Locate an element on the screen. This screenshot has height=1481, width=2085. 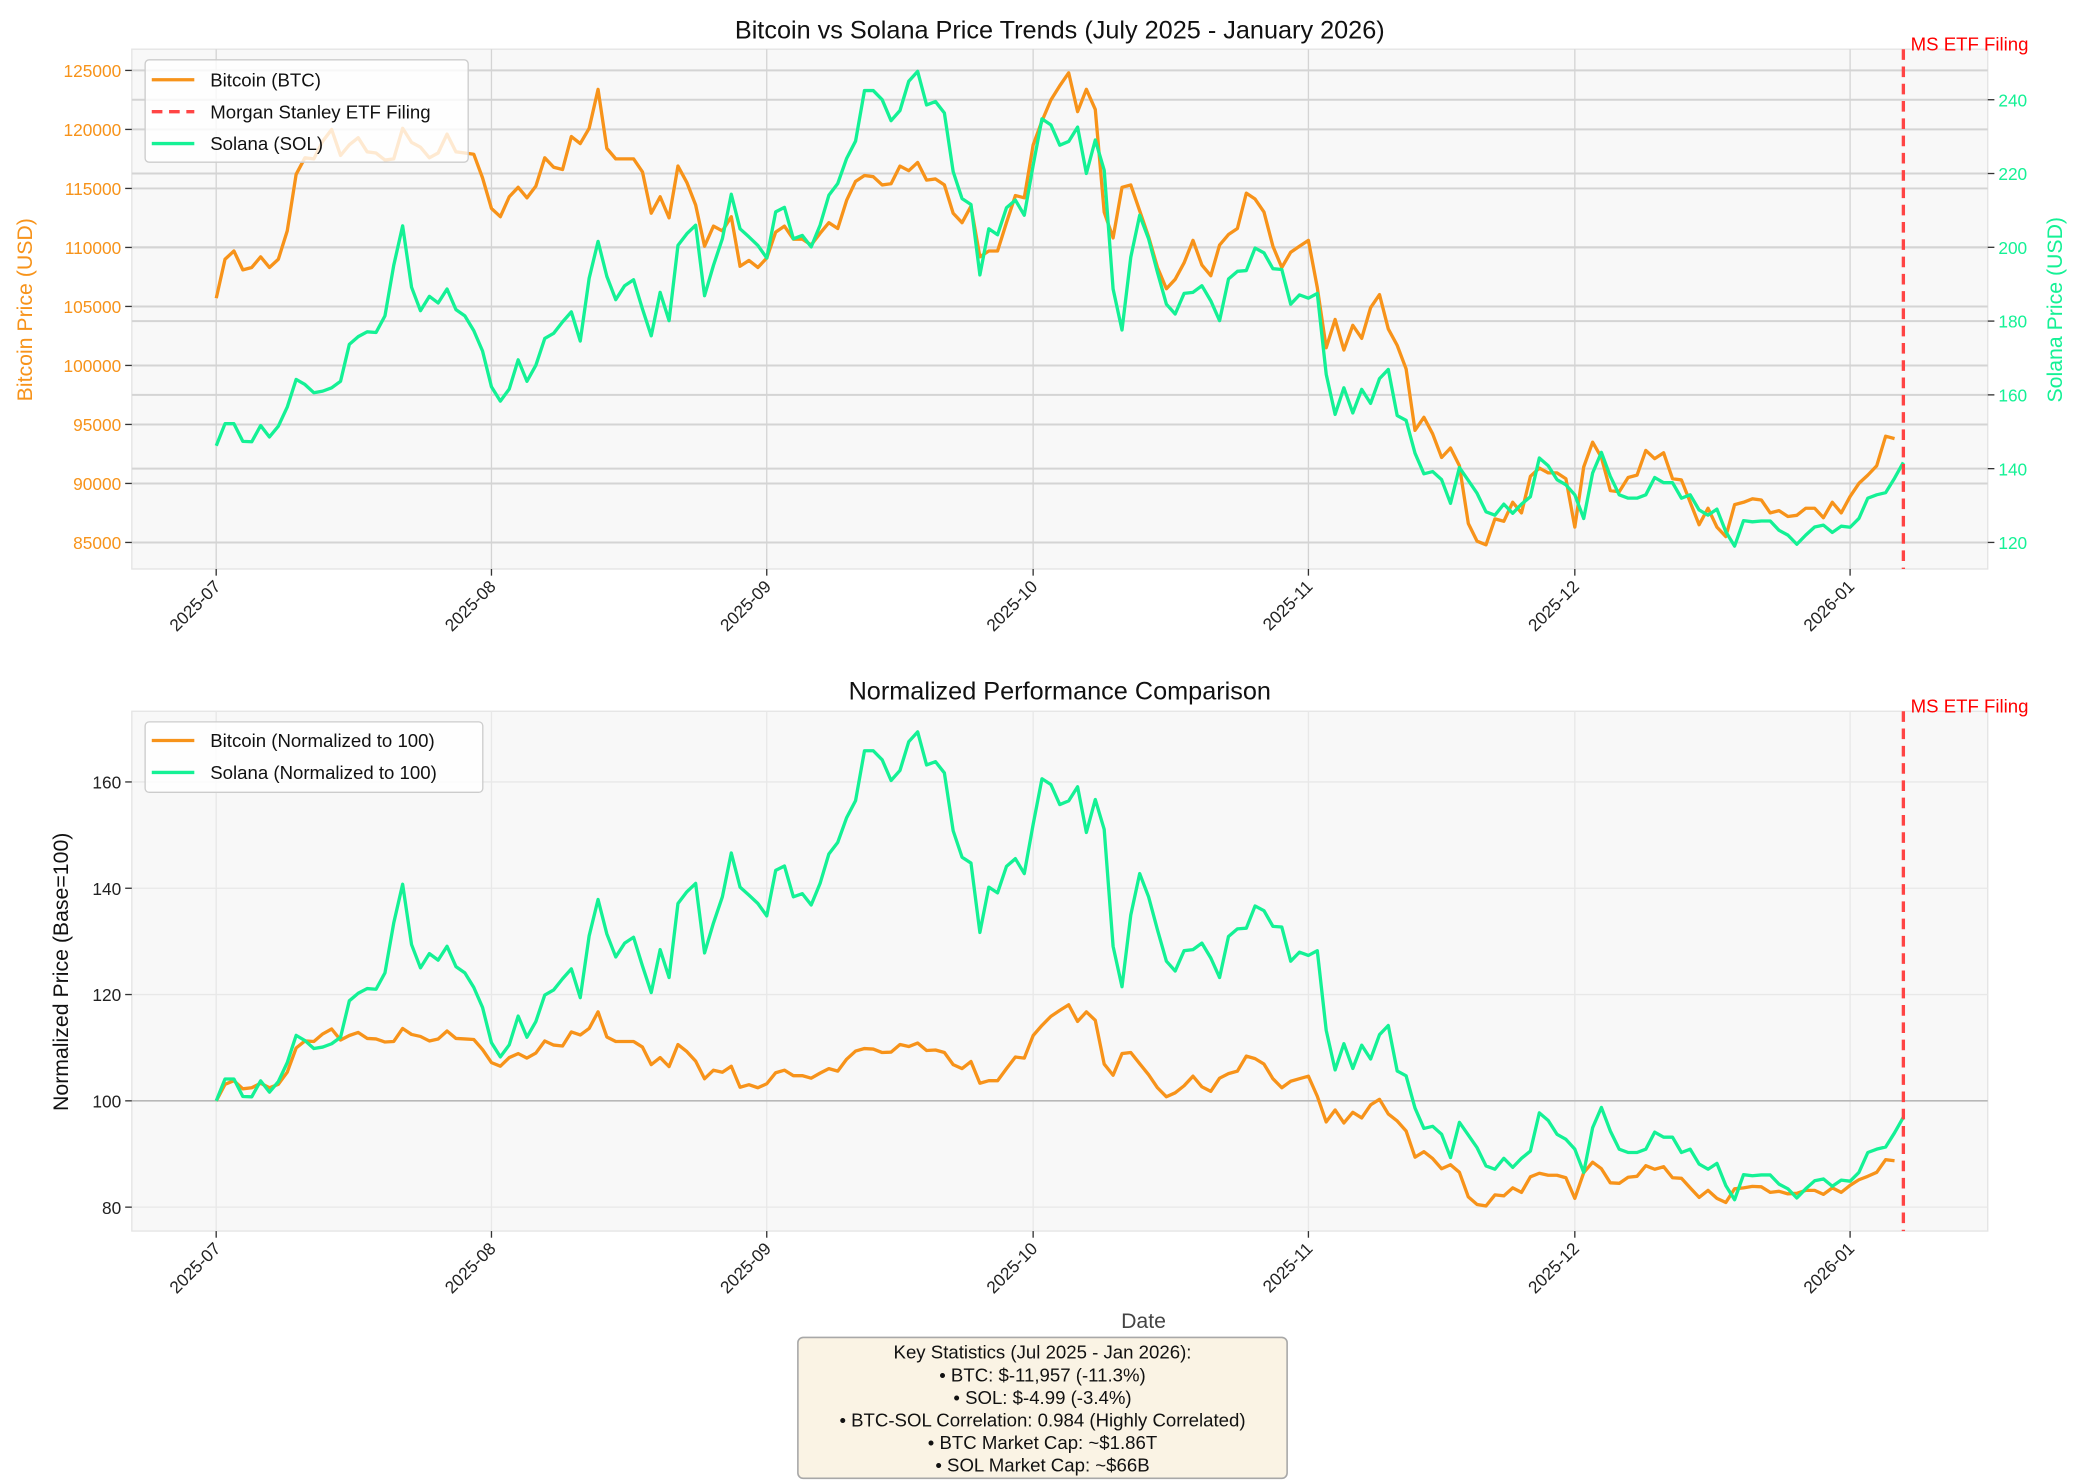
stats-line-sol-change: • SOL: $-4.99 (-3.4%) is located at coordinates (1042, 1397).